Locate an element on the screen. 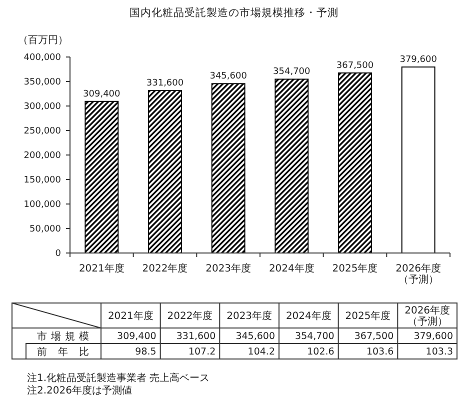  text: 注1.化粧品受託製造事業者 売上高ベース is located at coordinates (118, 378).